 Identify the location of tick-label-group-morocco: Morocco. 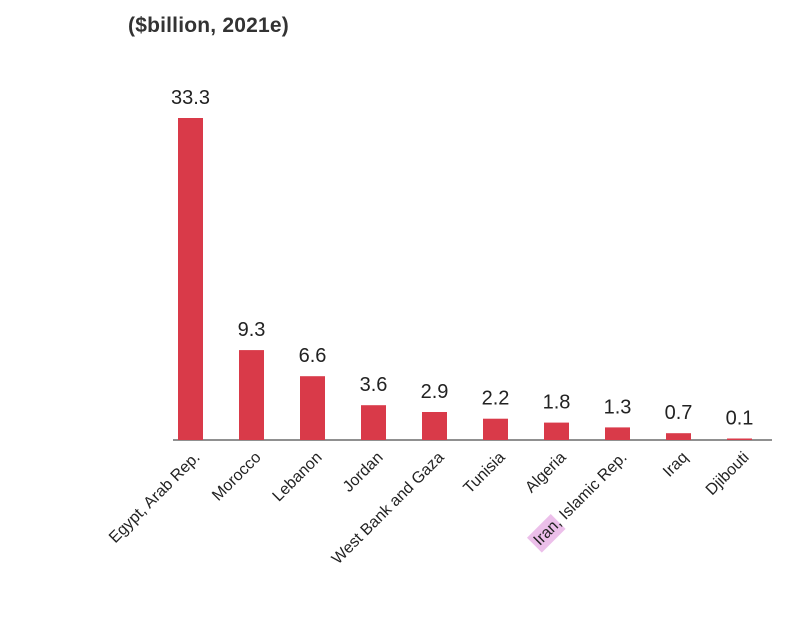
(236, 476).